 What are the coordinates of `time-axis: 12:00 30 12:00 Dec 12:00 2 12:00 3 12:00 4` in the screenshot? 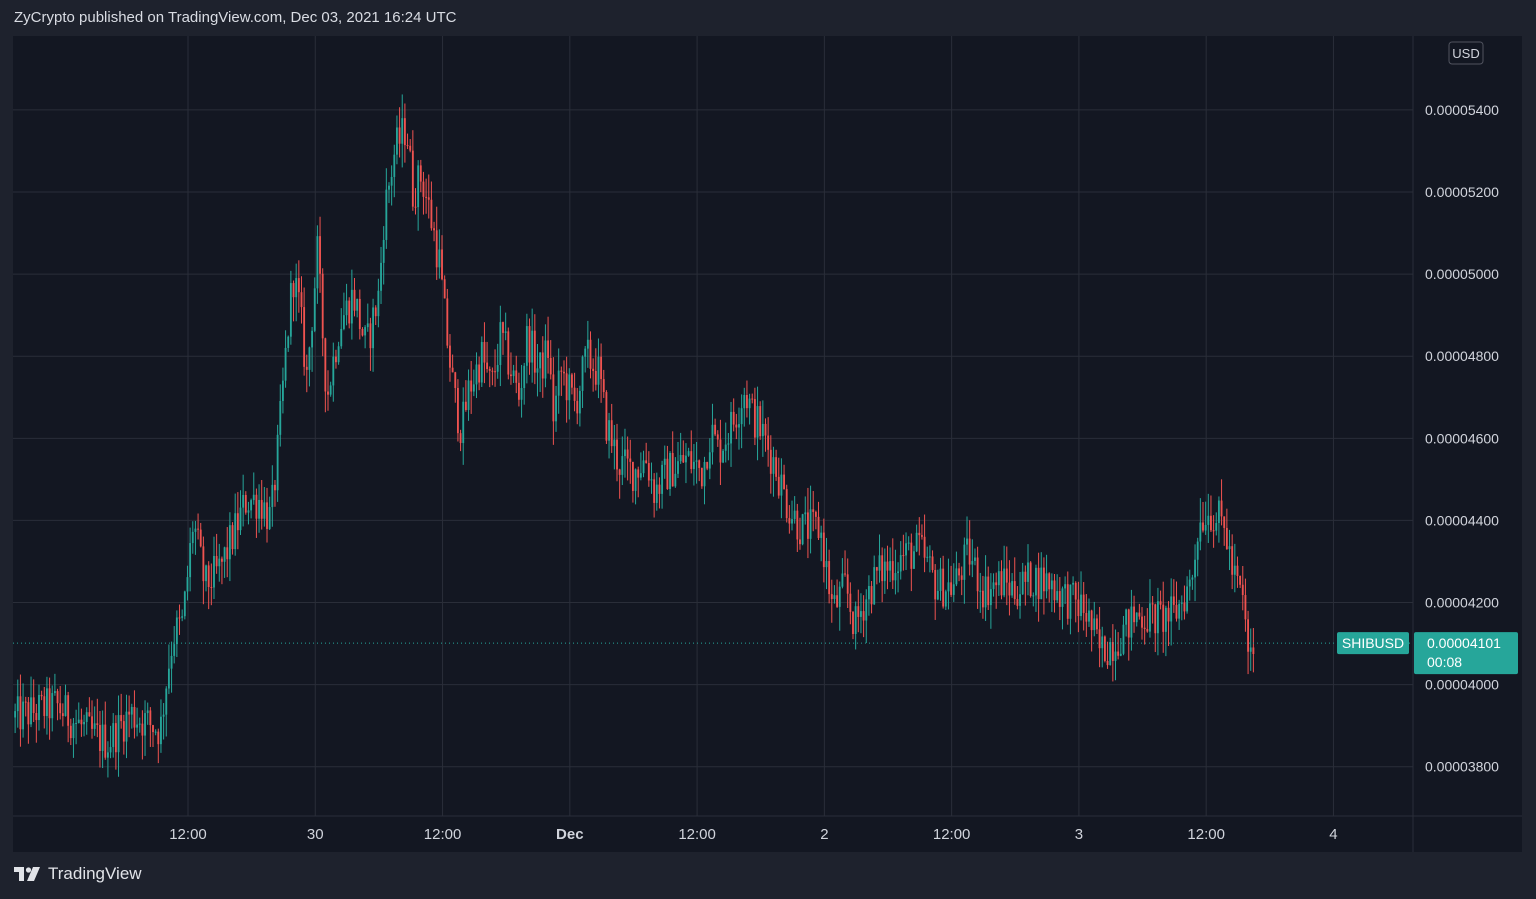 It's located at (753, 834).